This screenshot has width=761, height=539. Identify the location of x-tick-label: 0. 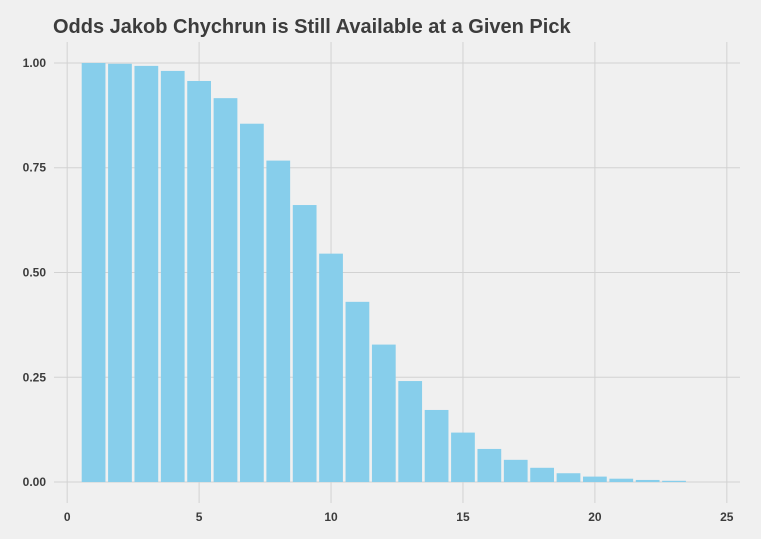
(67, 517).